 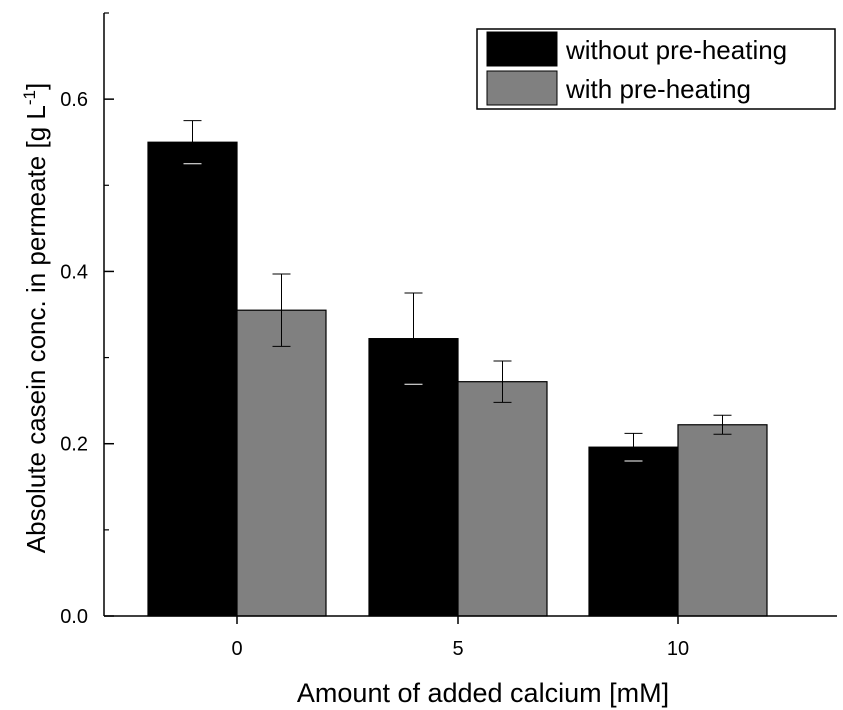 I want to click on y-ticks-layer: 0.0 0.2 0.4 0.6, so click(x=87, y=320).